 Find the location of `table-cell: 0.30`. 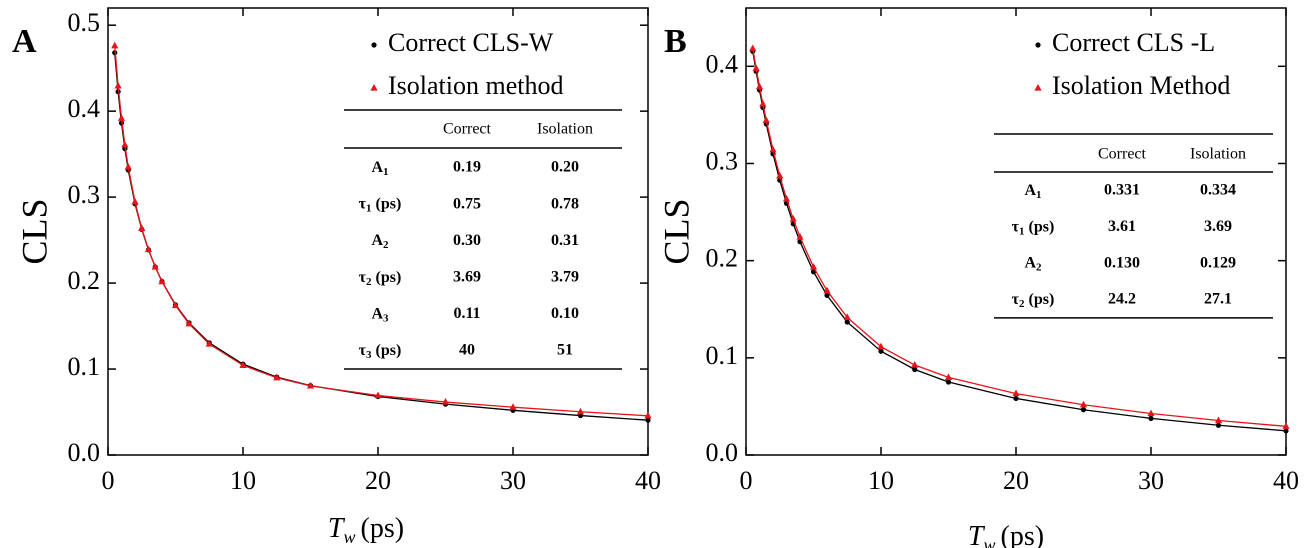

table-cell: 0.30 is located at coordinates (467, 240).